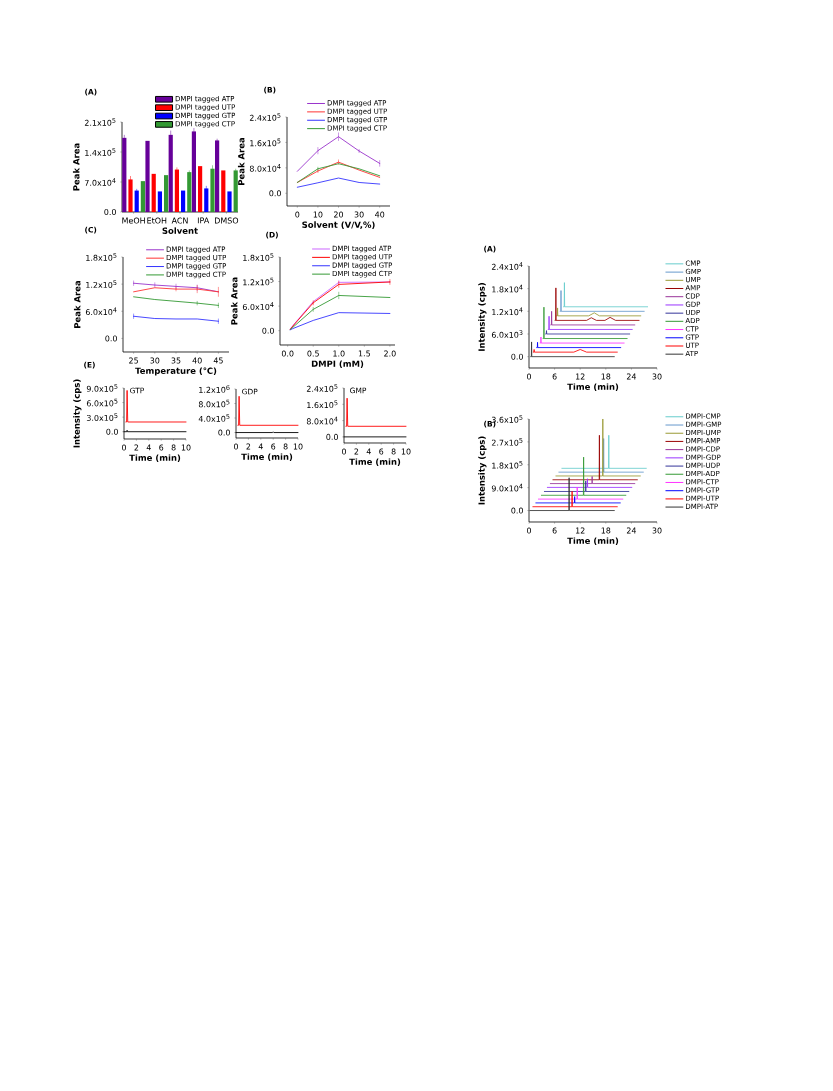 The width and height of the screenshot is (833, 1091). What do you see at coordinates (337, 364) in the screenshot?
I see `x-axis-title: DMPI (mM)` at bounding box center [337, 364].